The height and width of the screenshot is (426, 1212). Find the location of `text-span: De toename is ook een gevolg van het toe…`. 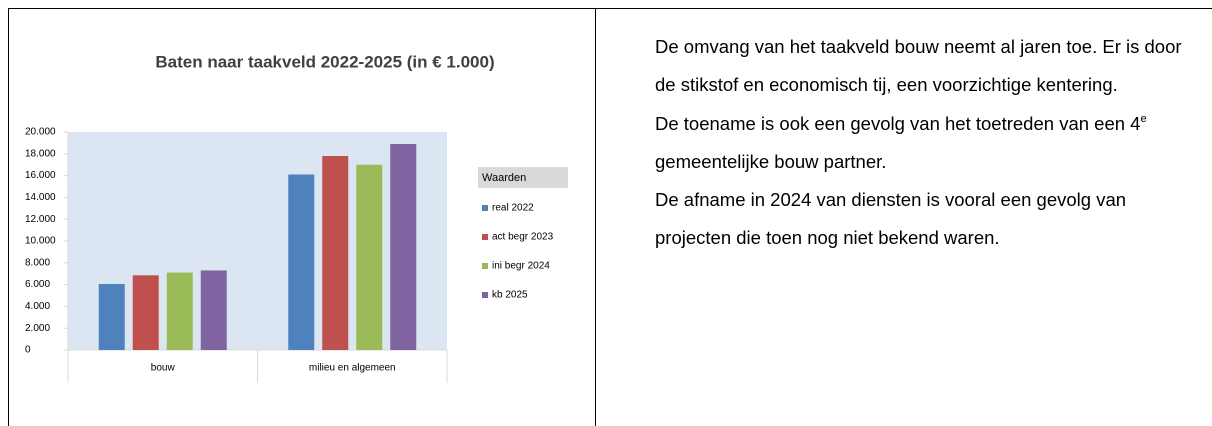

text-span: De toename is ook een gevolg van het toe… is located at coordinates (898, 123).